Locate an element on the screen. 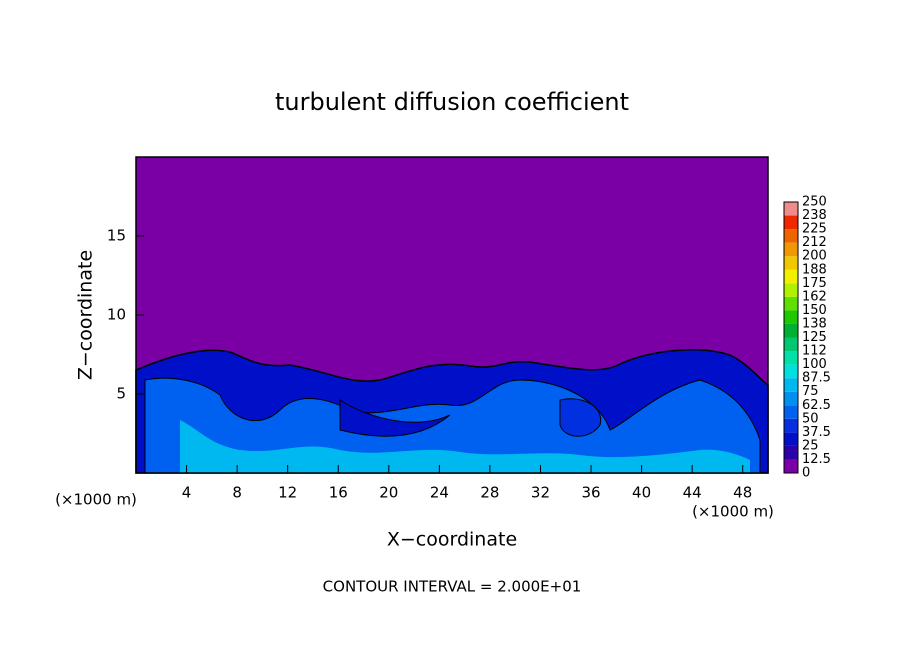 The height and width of the screenshot is (658, 904). colorbar-label: 50 is located at coordinates (810, 418).